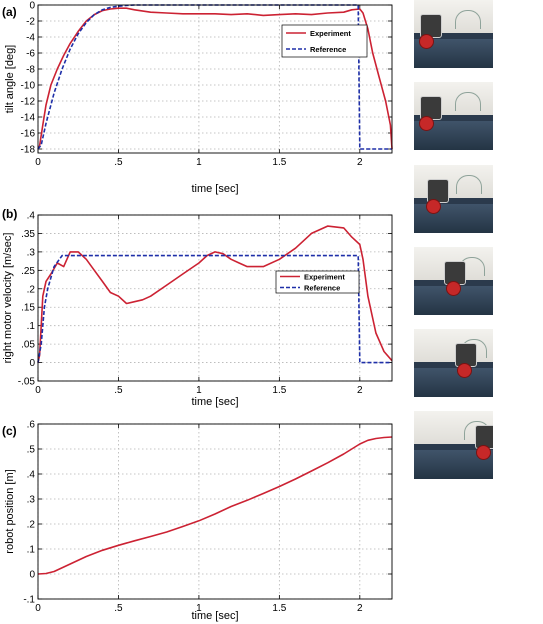 This screenshot has height=624, width=543. I want to click on y-axis-label: robot position [m], so click(10, 511).